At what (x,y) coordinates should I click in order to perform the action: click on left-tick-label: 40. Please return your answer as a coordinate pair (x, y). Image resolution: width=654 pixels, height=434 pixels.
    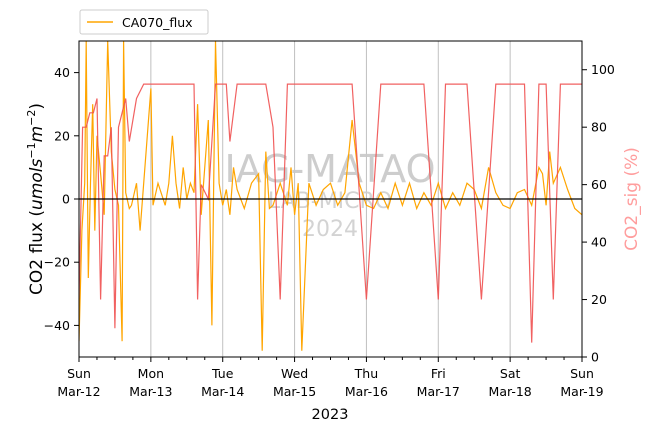
    Looking at the image, I should click on (62, 72).